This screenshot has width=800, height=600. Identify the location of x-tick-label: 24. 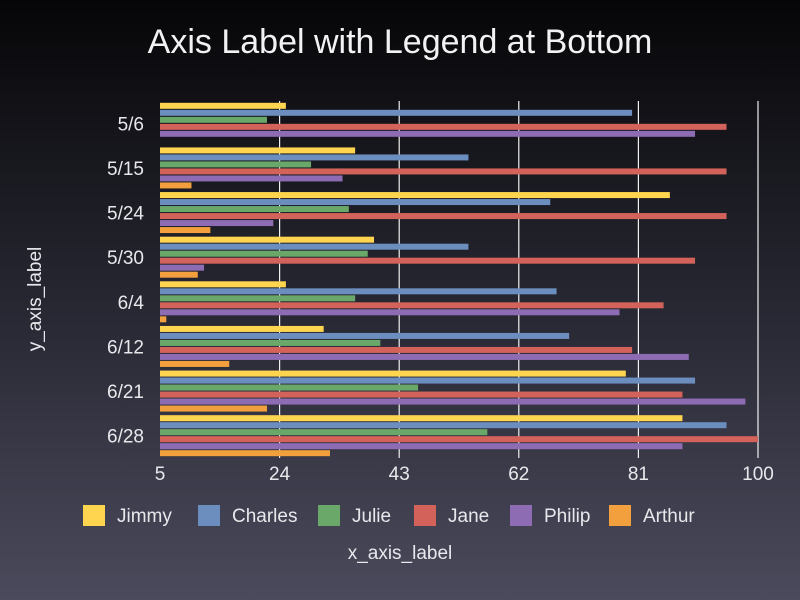
(280, 474).